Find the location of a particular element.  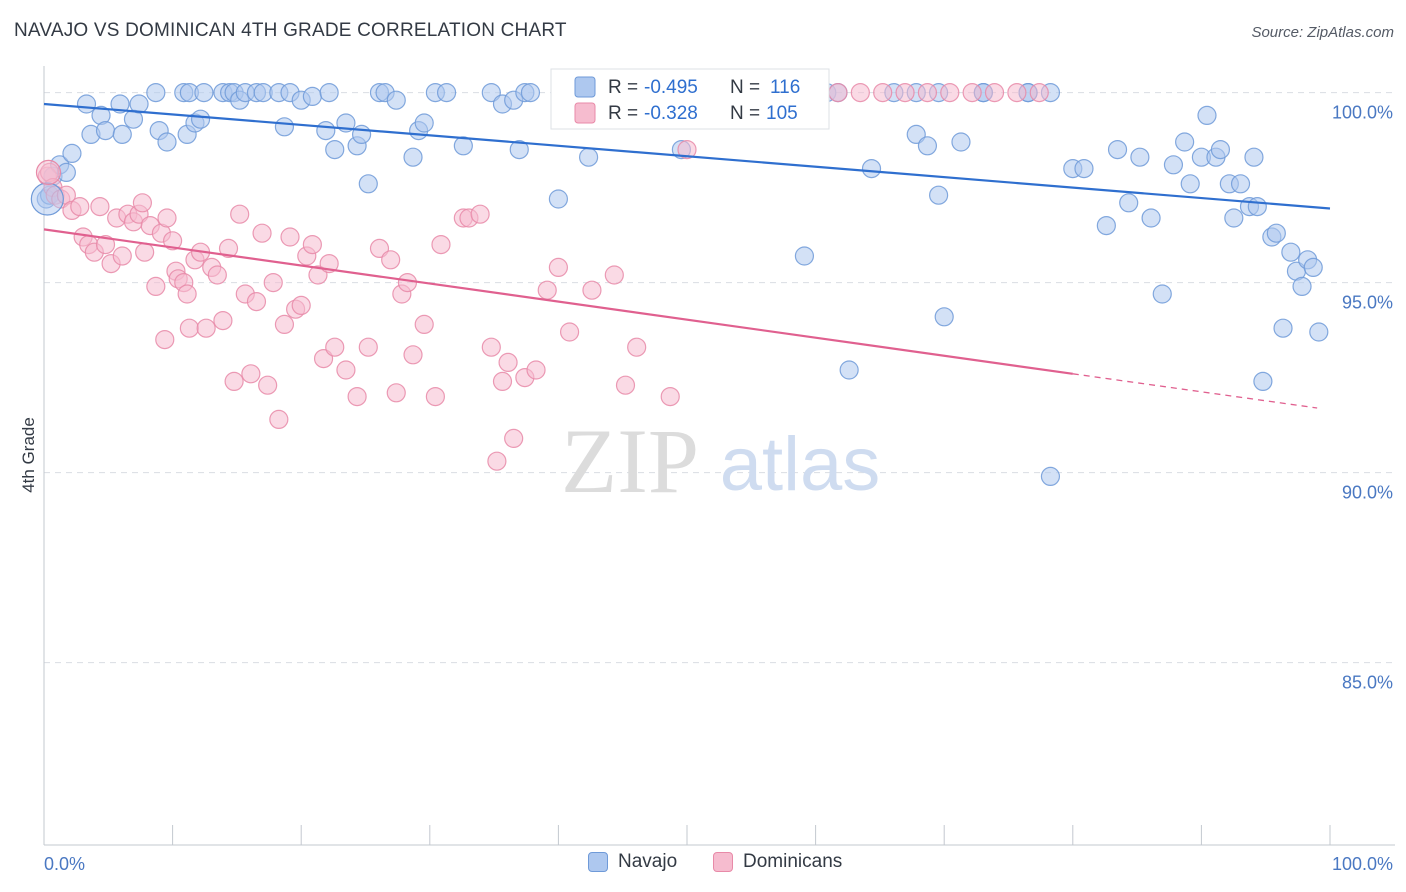

legend-label-navajo: Navajo is located at coordinates (648, 861).